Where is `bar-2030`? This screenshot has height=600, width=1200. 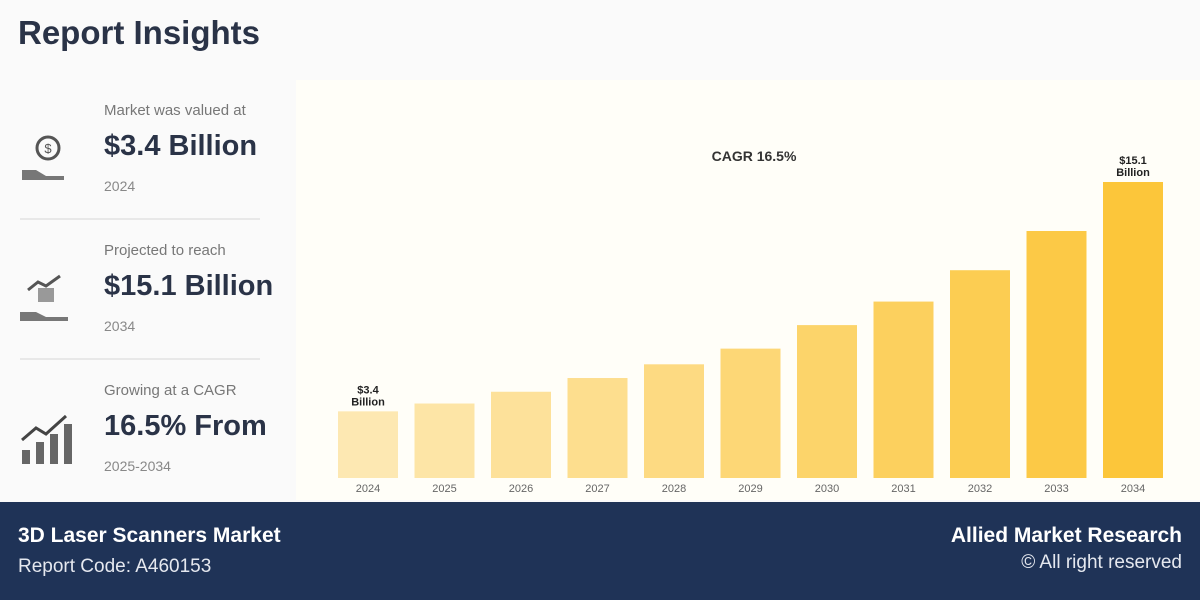
bar-2030 is located at coordinates (827, 401).